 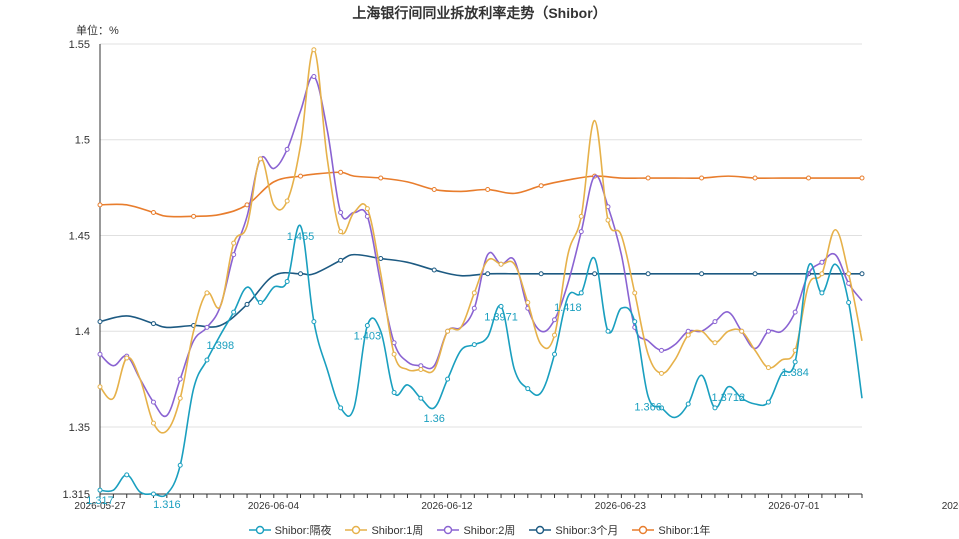 I want to click on data-label: 1.317, so click(x=100, y=501).